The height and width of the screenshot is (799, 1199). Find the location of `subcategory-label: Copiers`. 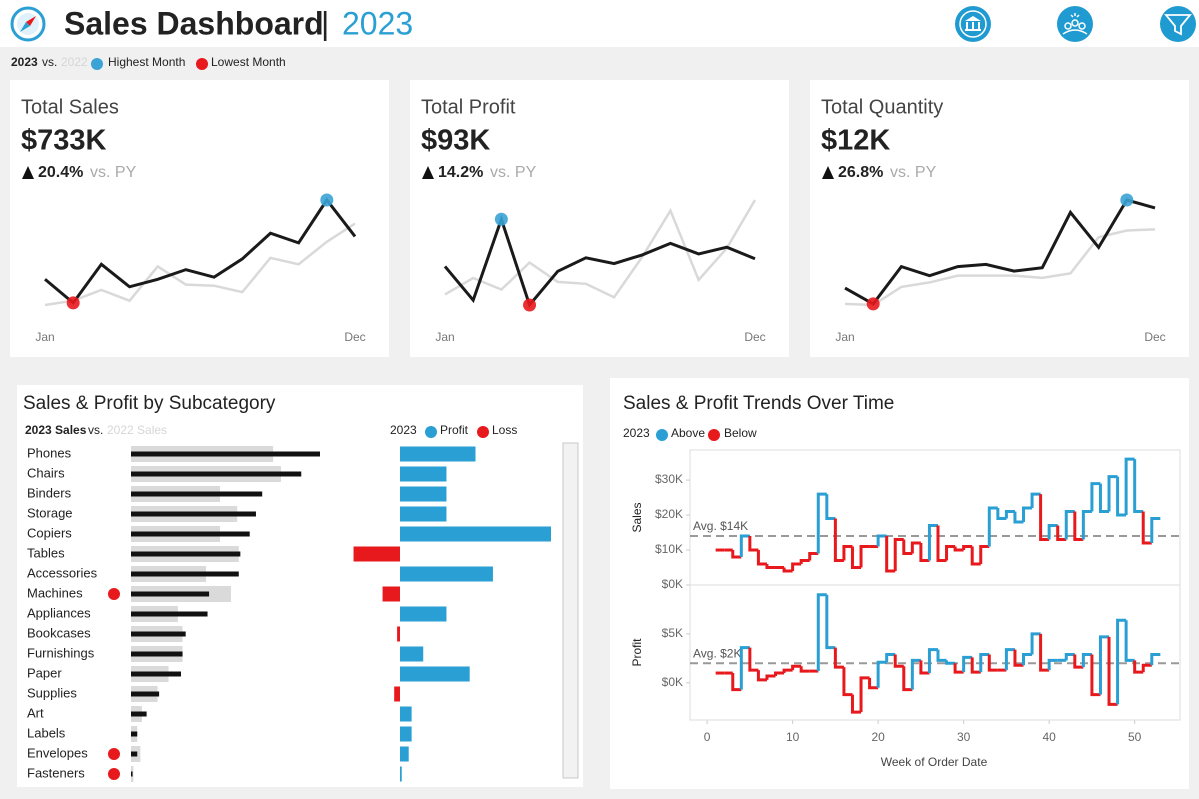

subcategory-label: Copiers is located at coordinates (49, 532).